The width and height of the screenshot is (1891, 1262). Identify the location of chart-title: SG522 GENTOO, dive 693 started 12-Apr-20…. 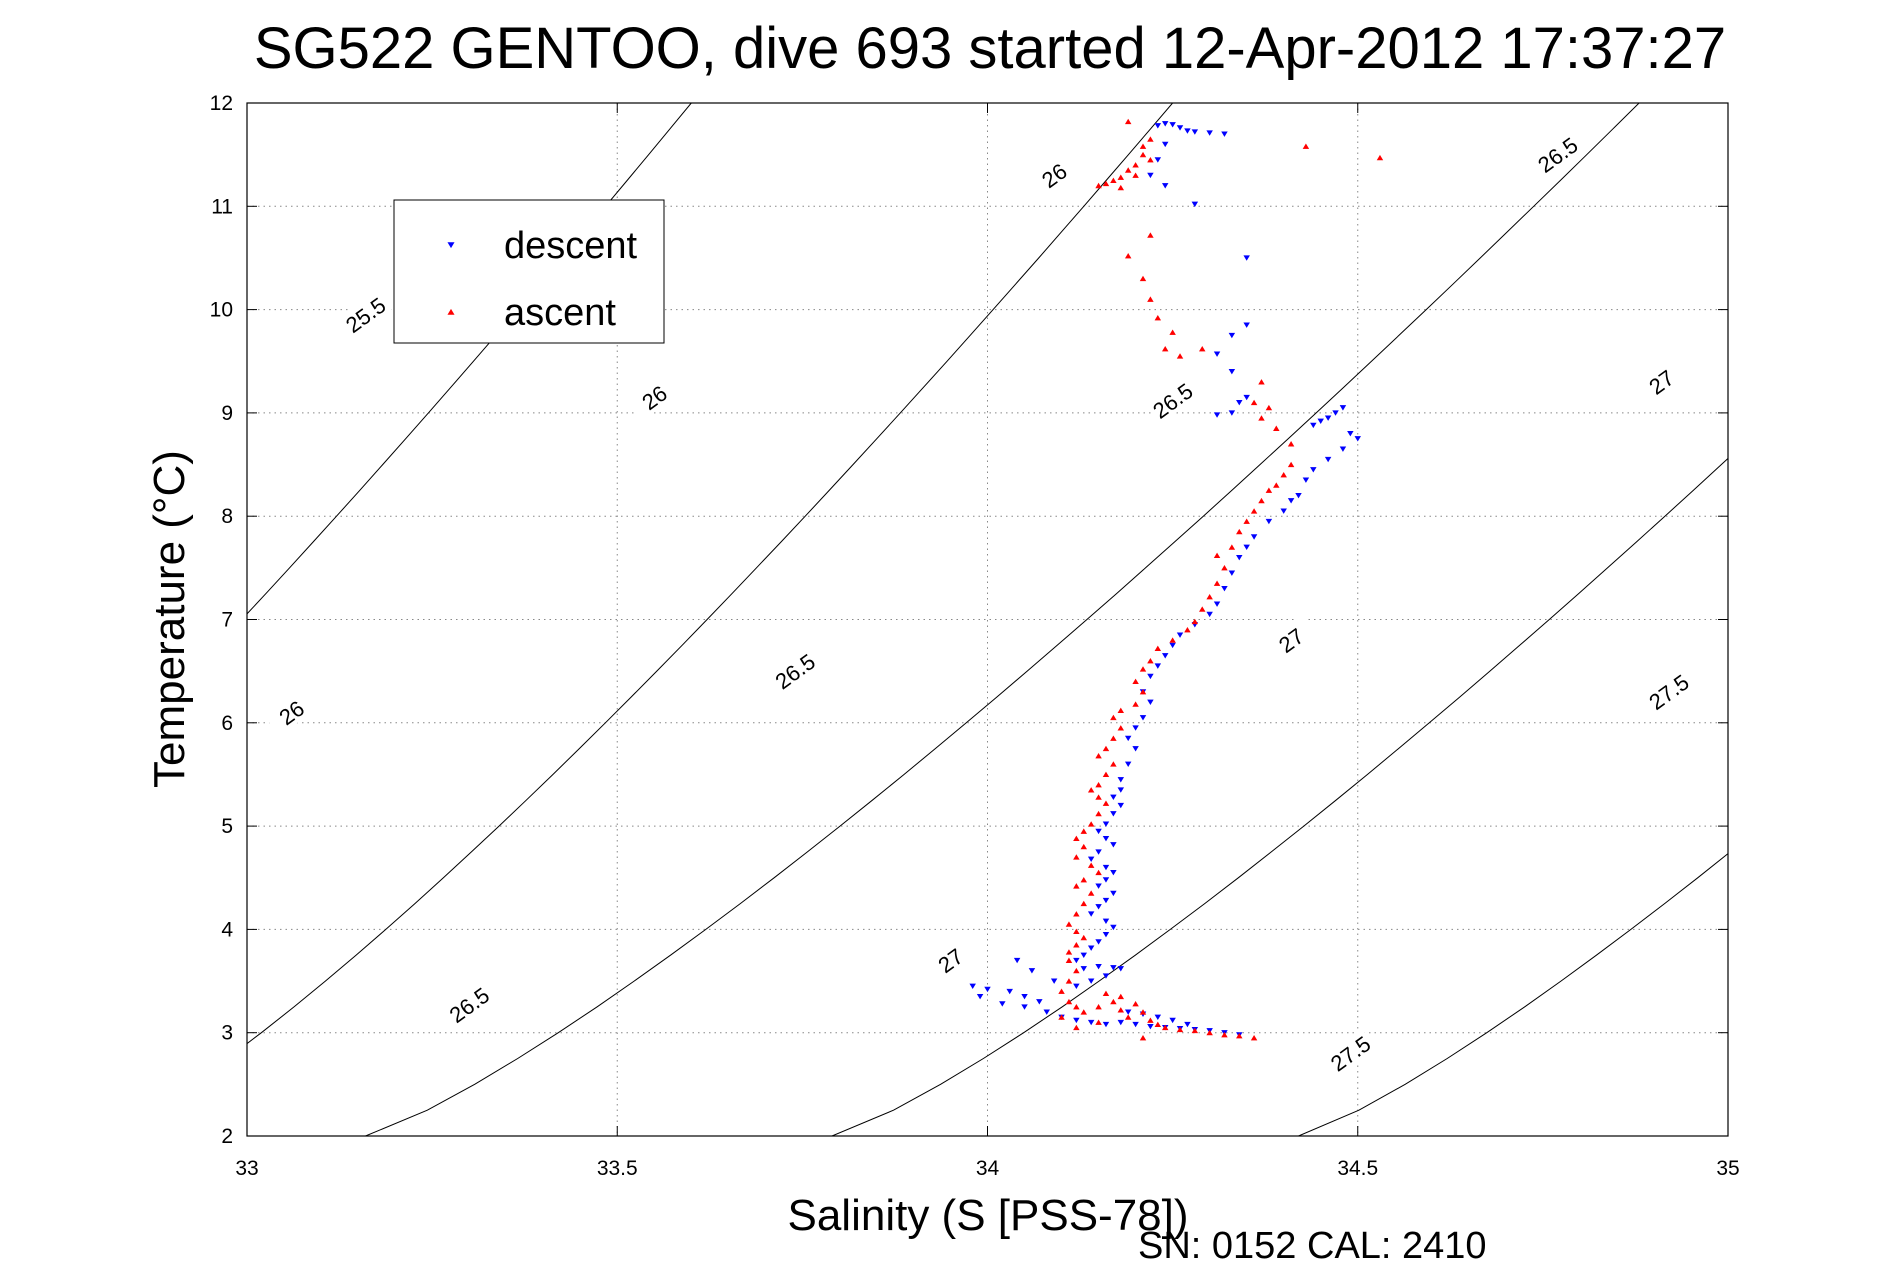
(990, 48).